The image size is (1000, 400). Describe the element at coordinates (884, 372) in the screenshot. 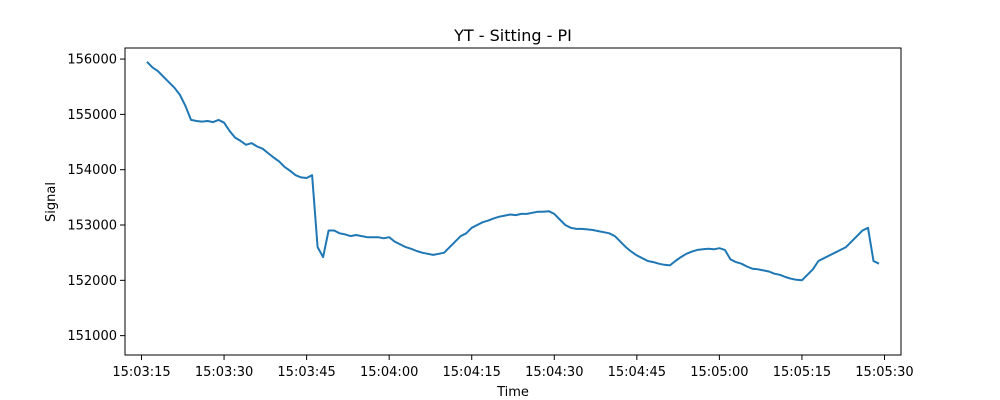

I see `x-tick-label: 15:05:30` at that location.